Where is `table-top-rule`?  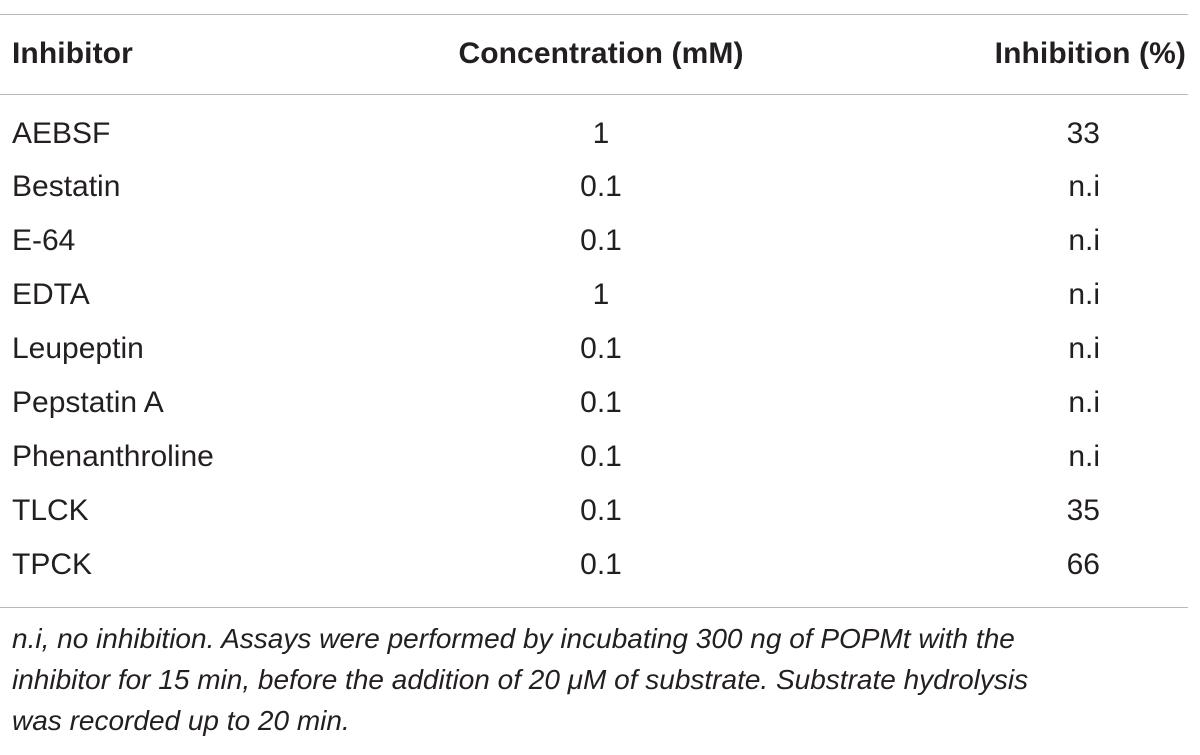
table-top-rule is located at coordinates (594, 14).